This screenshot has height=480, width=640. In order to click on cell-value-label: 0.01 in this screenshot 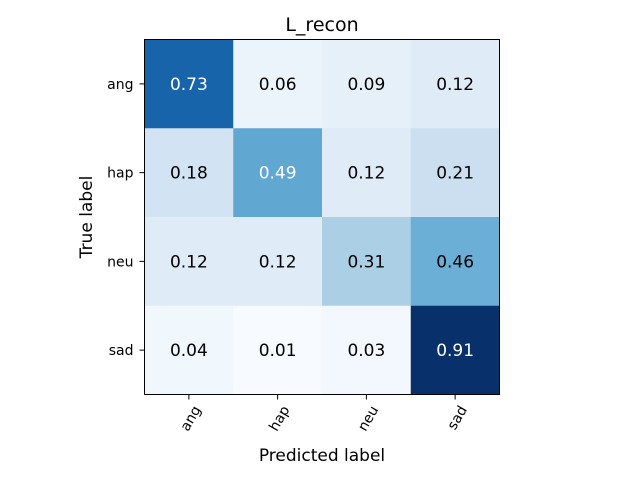, I will do `click(278, 351)`.